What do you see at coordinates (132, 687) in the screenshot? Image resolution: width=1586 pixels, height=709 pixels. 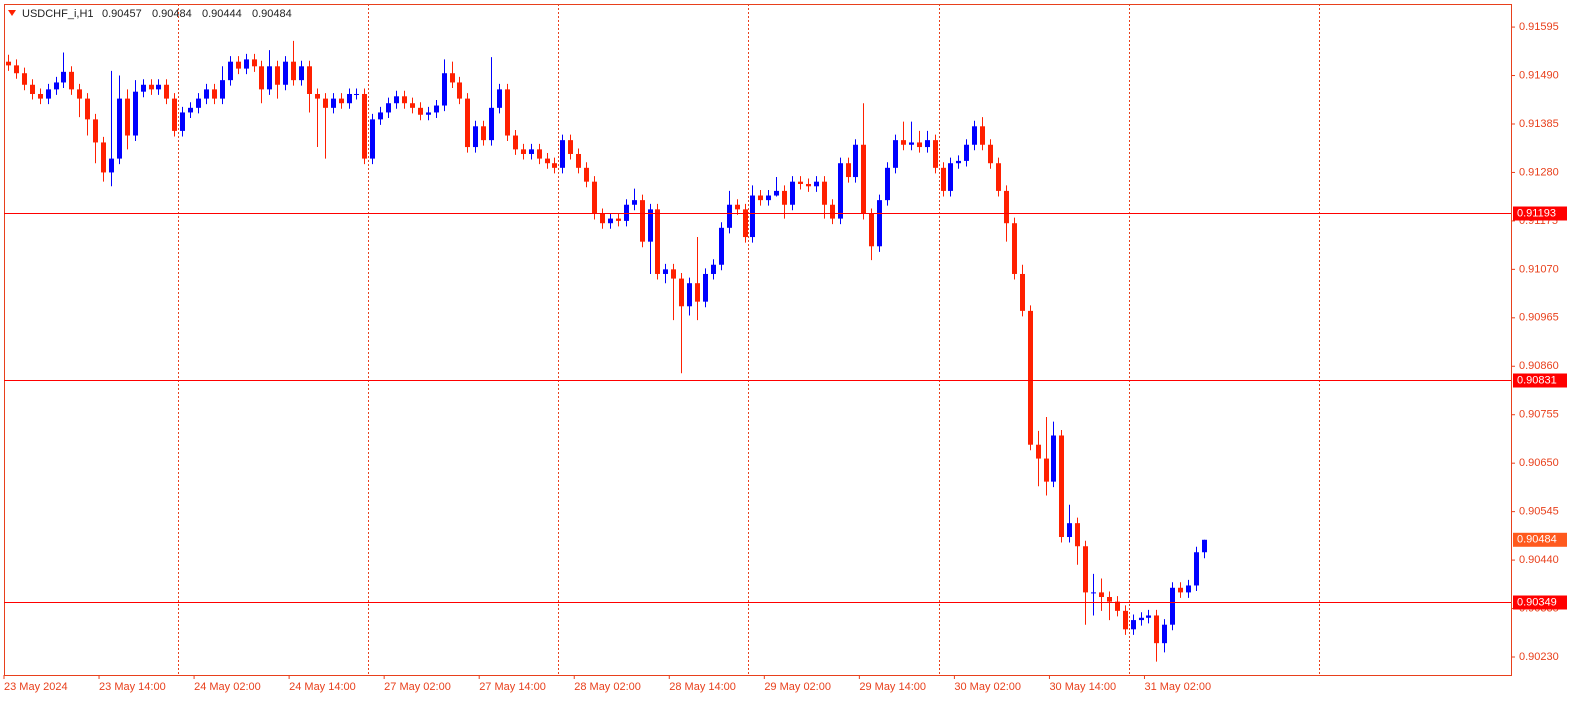 I see `x-tick-label: 23 May 14:00` at bounding box center [132, 687].